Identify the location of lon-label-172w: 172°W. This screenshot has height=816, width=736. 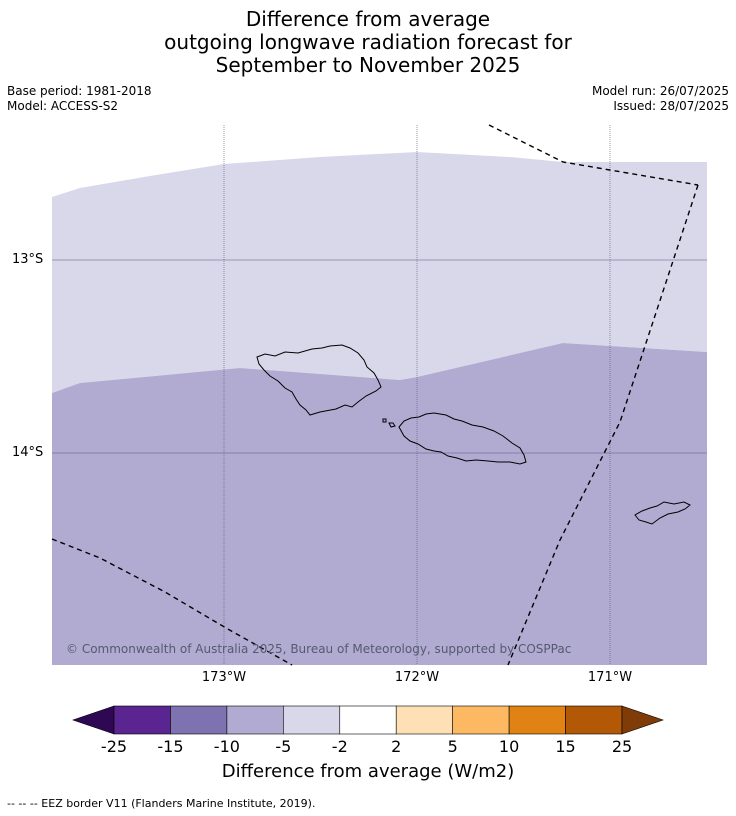
(417, 677).